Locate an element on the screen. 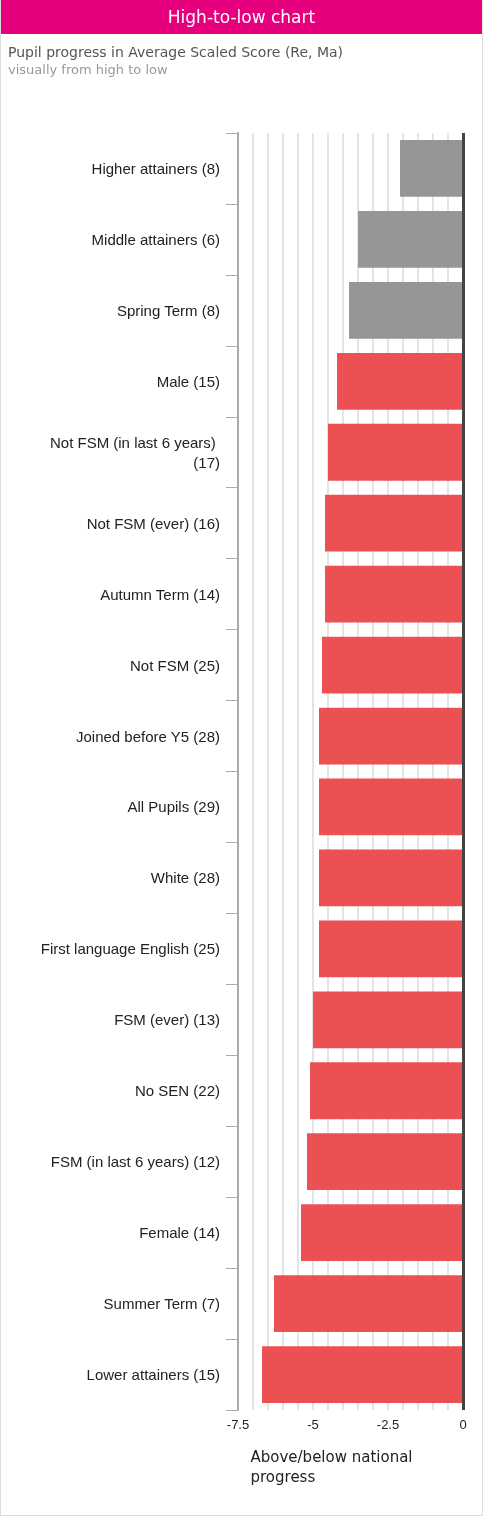 This screenshot has height=1517, width=485. x-tick-label: -5 is located at coordinates (313, 1424).